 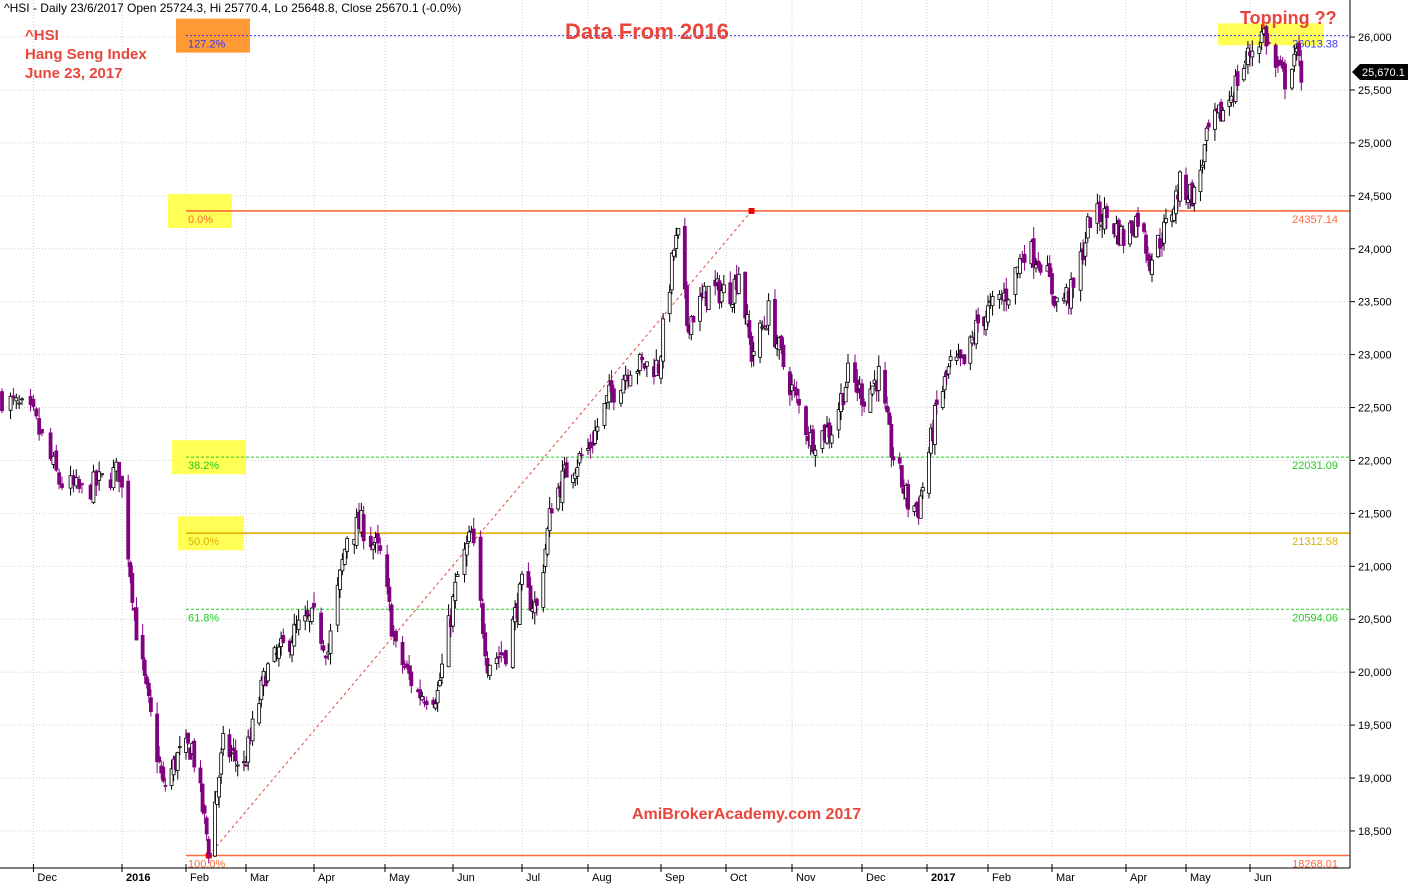 I want to click on y-tick-label: 20,500, so click(x=1375, y=620).